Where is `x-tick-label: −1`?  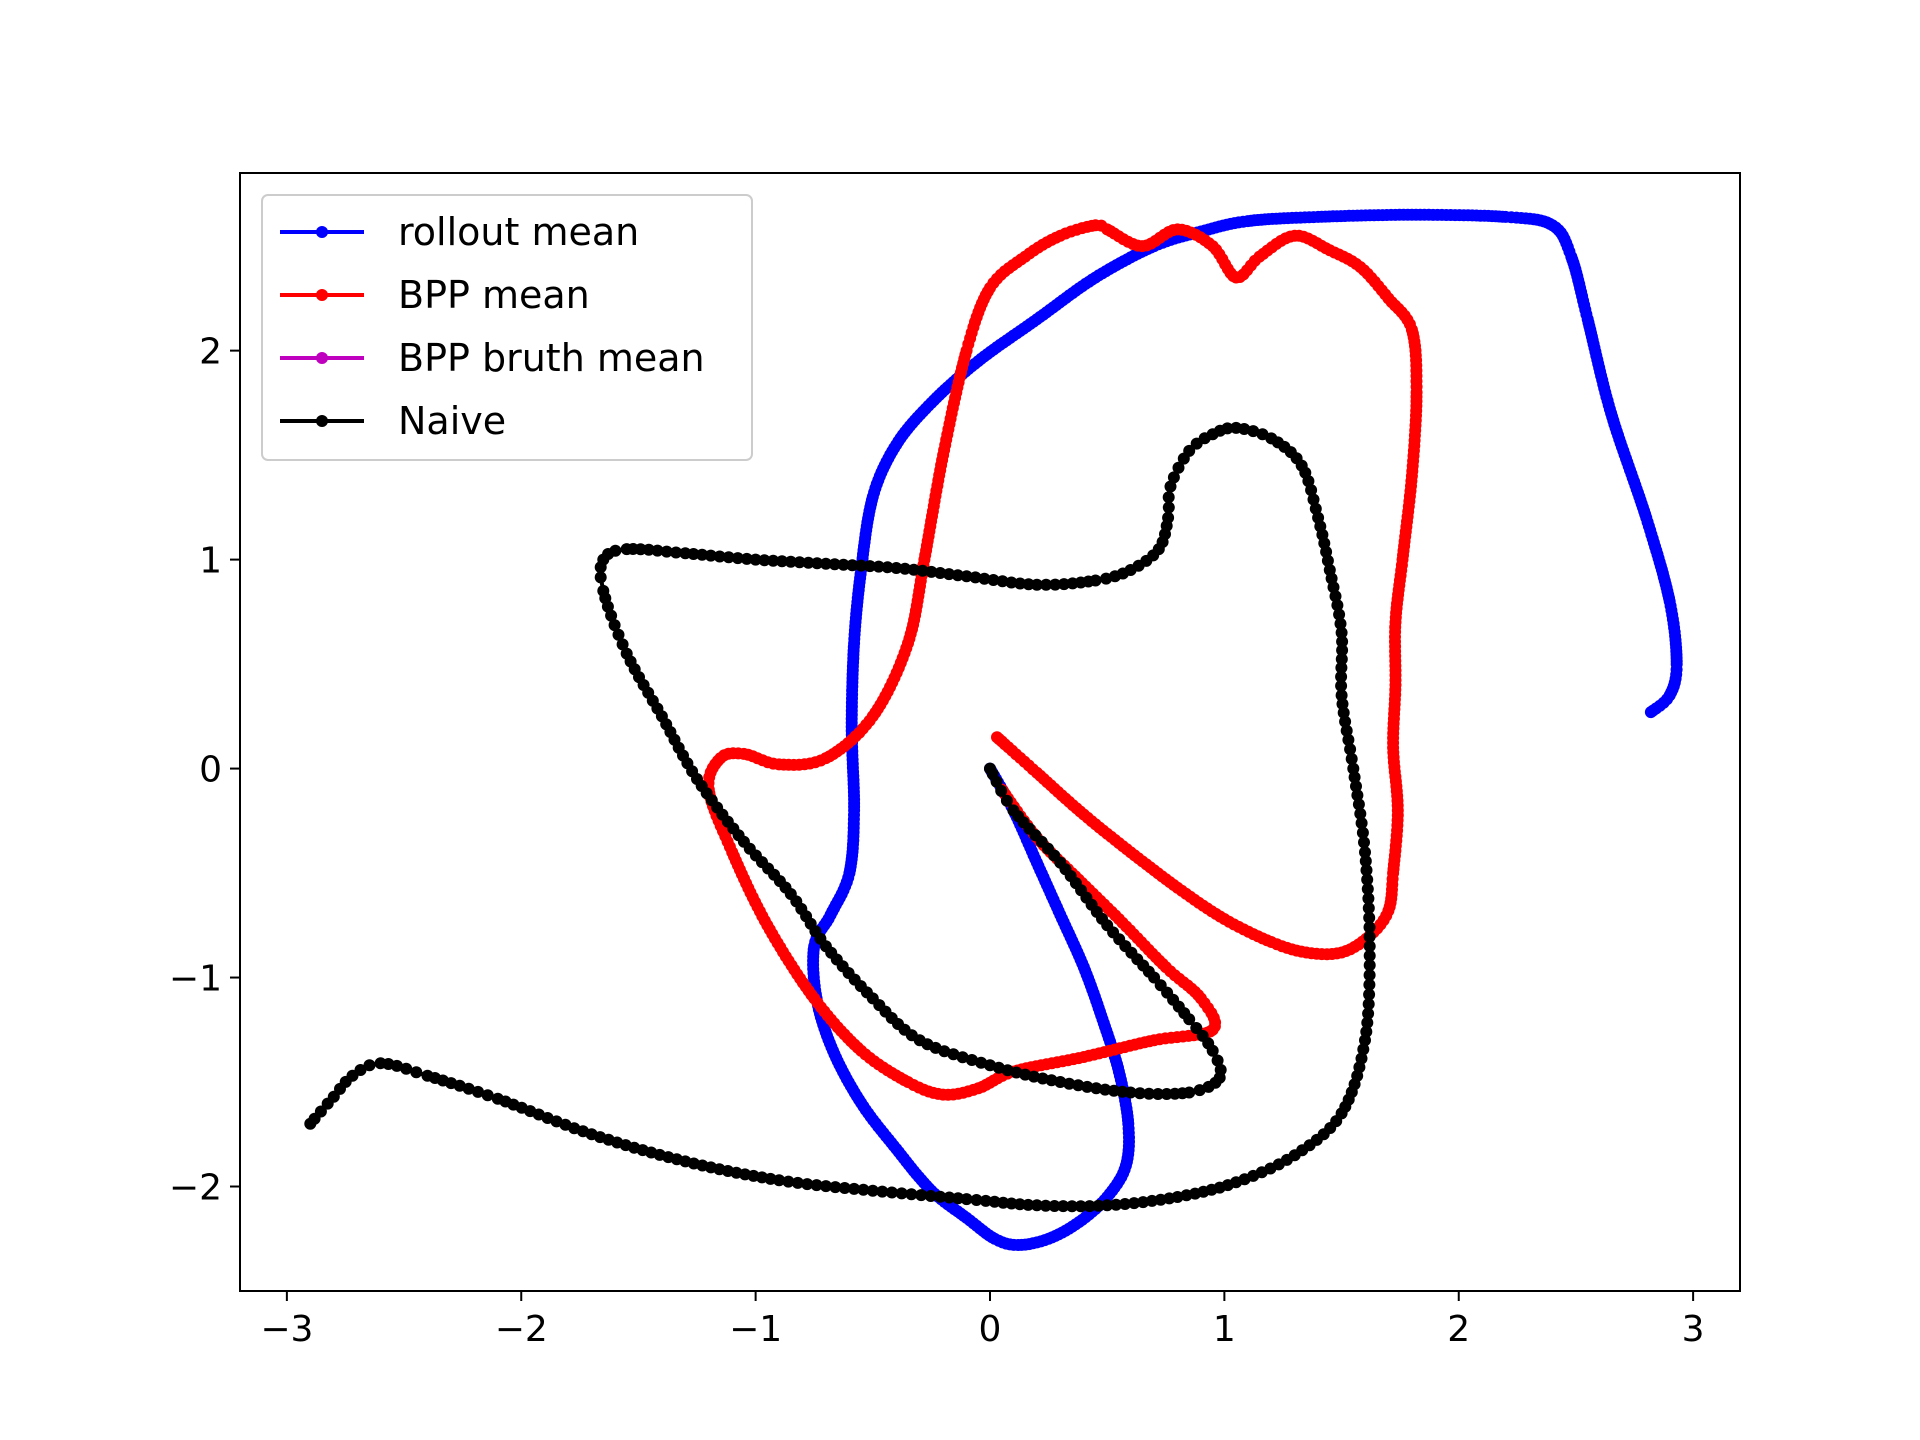
x-tick-label: −1 is located at coordinates (755, 1329).